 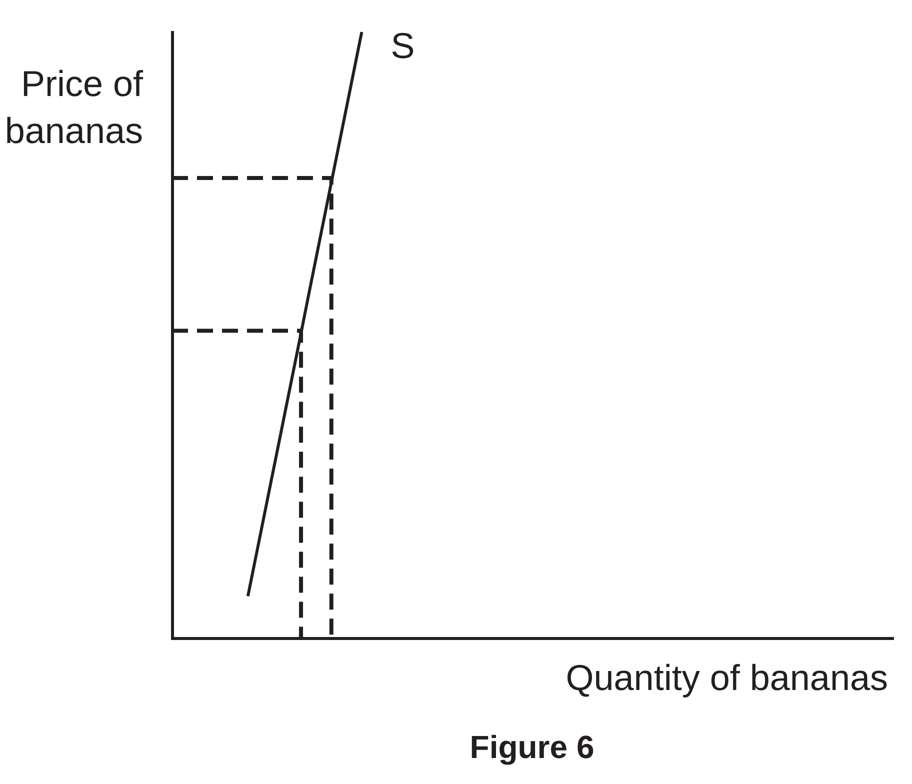 What do you see at coordinates (73, 107) in the screenshot?
I see `y-axis-title: Price of bananas` at bounding box center [73, 107].